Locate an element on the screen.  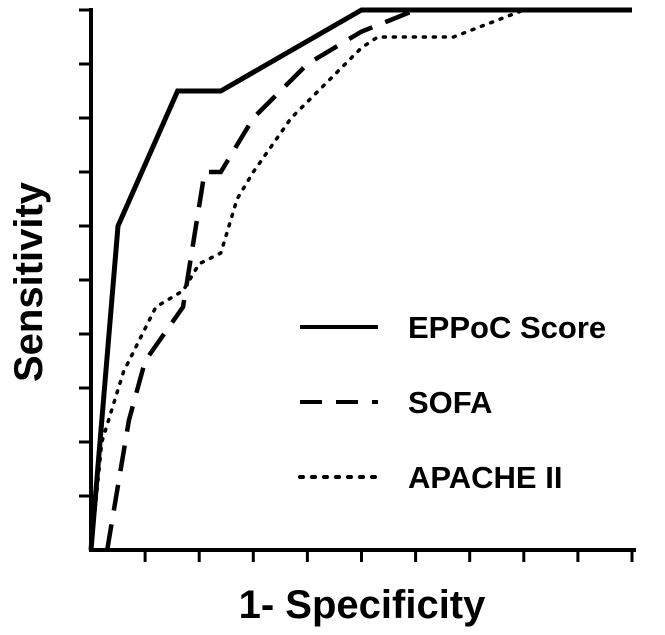
legend-label-eppoc: EPPoC Score is located at coordinates (507, 327).